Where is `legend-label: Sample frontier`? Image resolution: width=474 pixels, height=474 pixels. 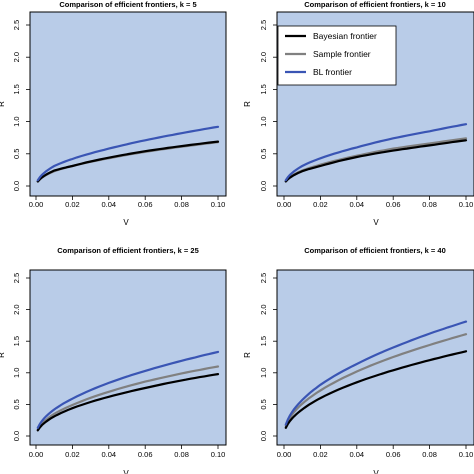 legend-label: Sample frontier is located at coordinates (342, 54).